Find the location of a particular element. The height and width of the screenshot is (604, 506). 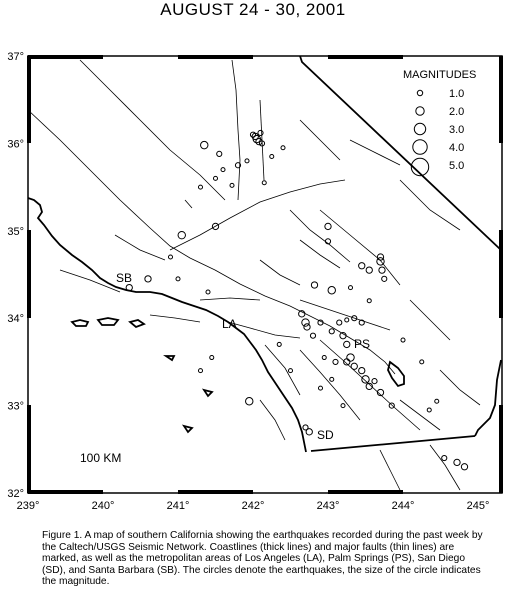

lat-tick-label: 37° is located at coordinates (15, 57).